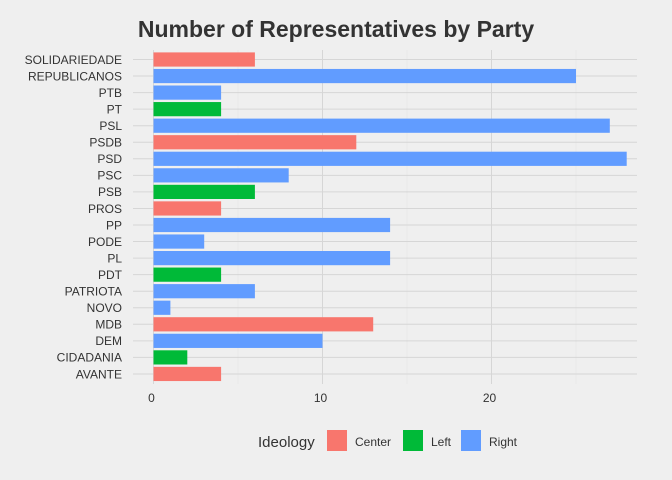 This screenshot has width=672, height=480. What do you see at coordinates (110, 275) in the screenshot?
I see `y-tick-label: PDT` at bounding box center [110, 275].